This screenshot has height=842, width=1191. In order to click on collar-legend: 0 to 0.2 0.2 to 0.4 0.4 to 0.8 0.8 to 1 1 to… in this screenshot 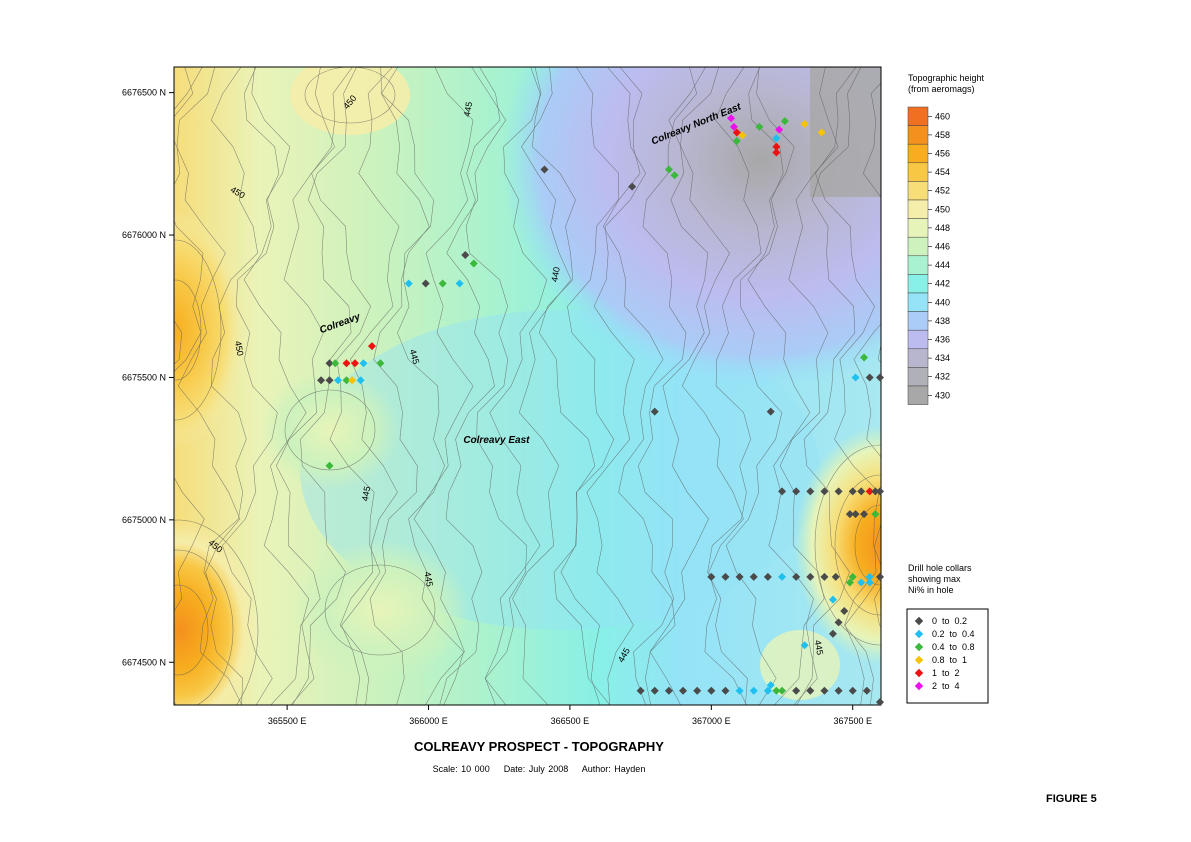, I will do `click(947, 656)`.